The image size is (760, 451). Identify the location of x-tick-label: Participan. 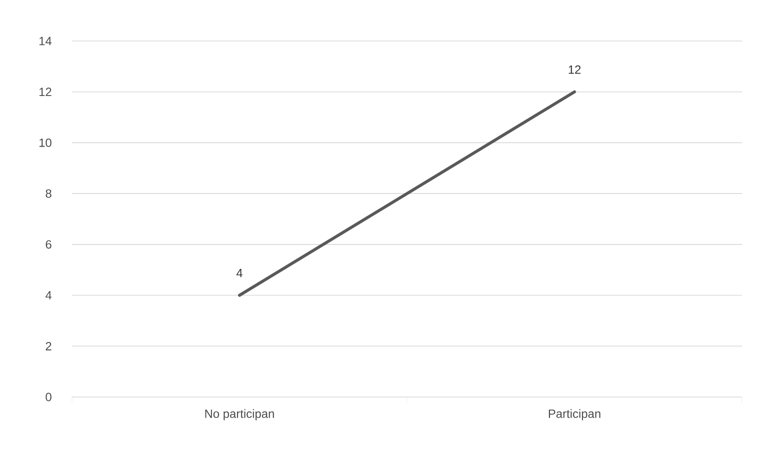
(574, 414).